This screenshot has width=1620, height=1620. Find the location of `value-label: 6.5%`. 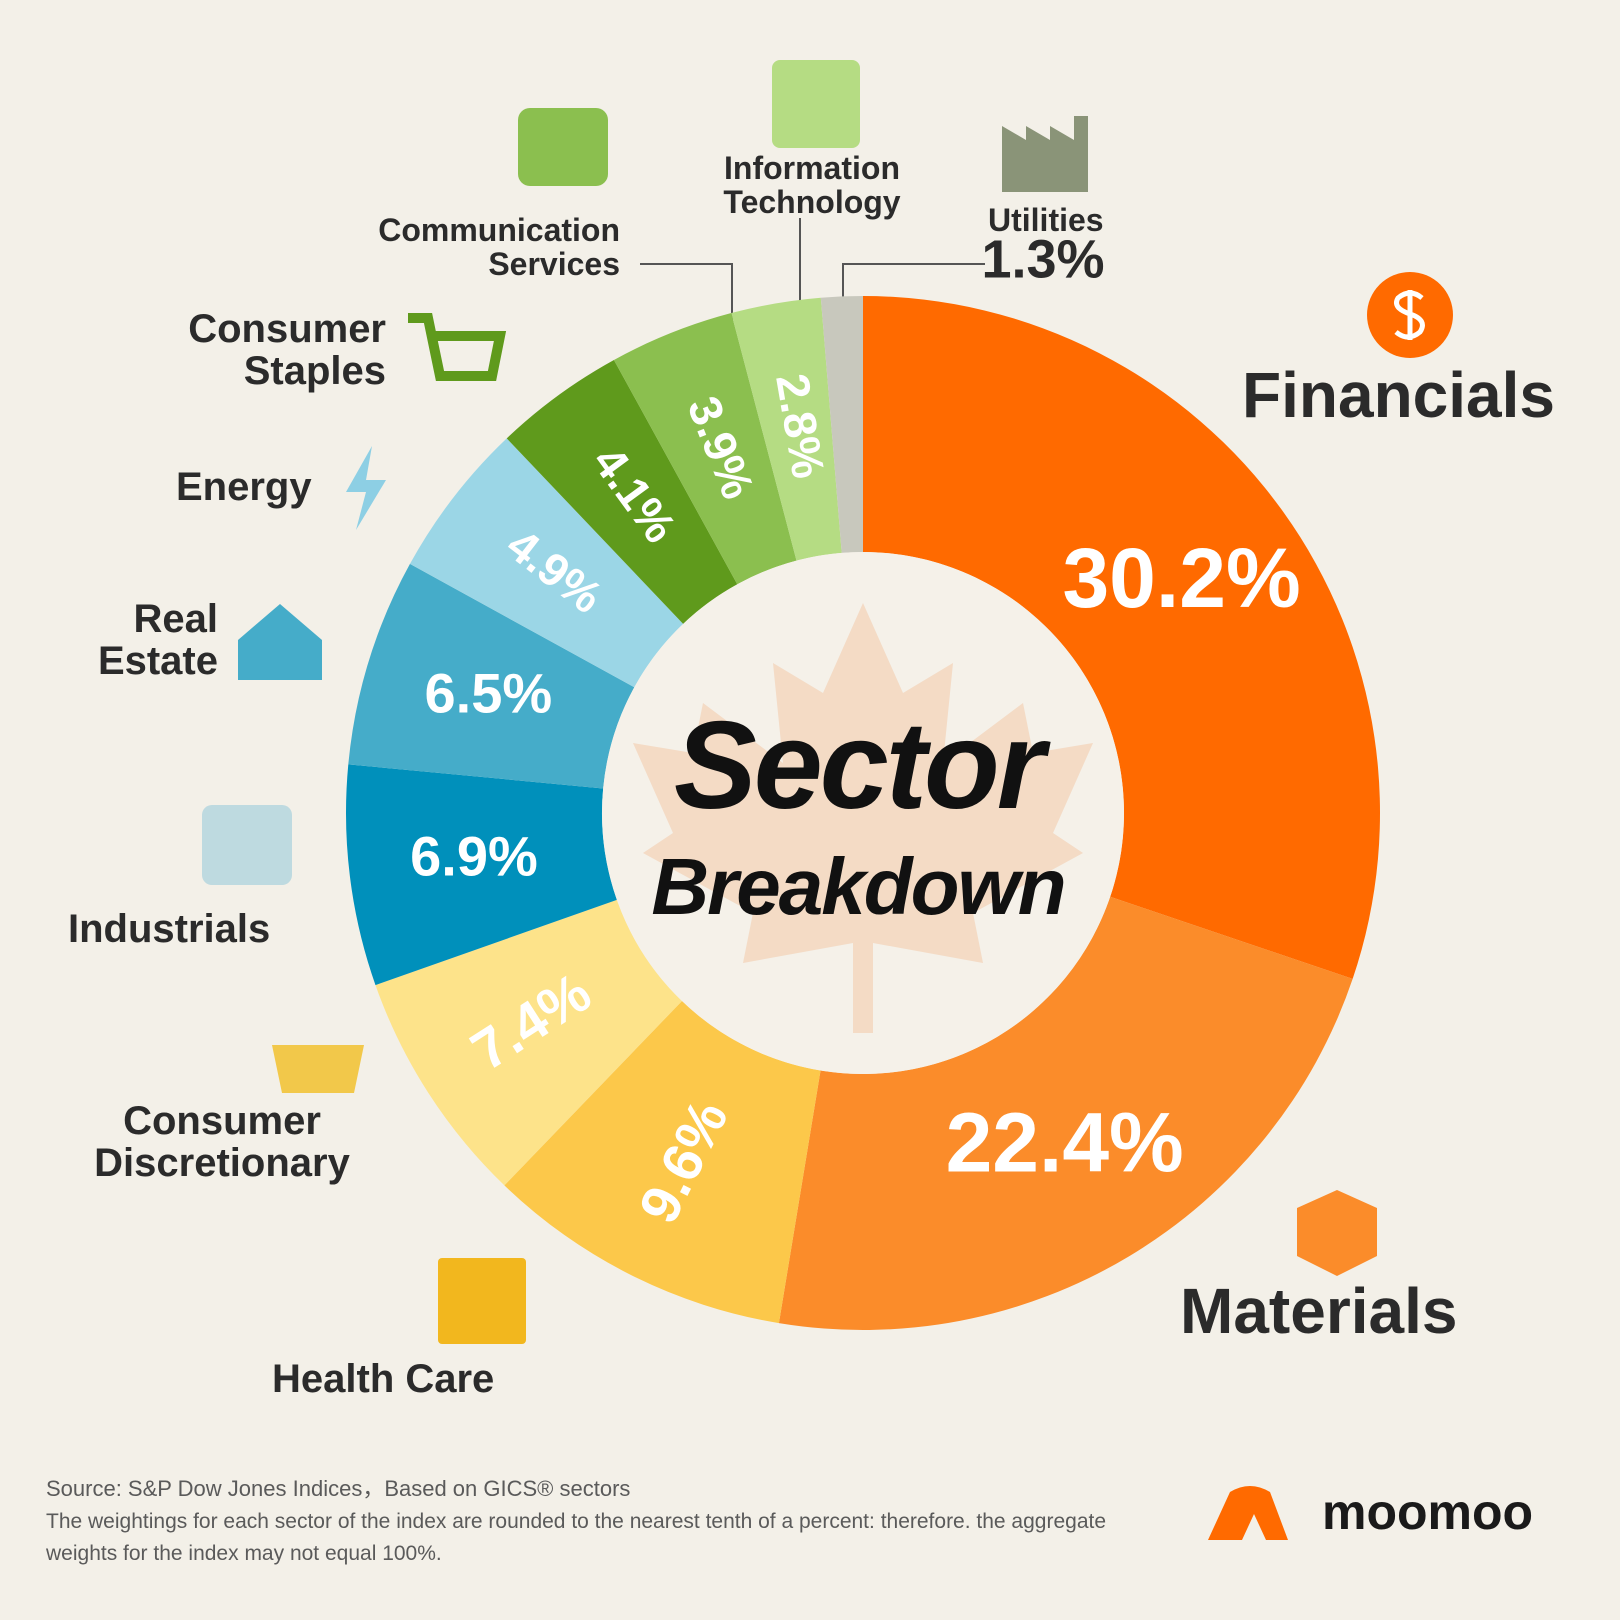

value-label: 6.5% is located at coordinates (489, 693).